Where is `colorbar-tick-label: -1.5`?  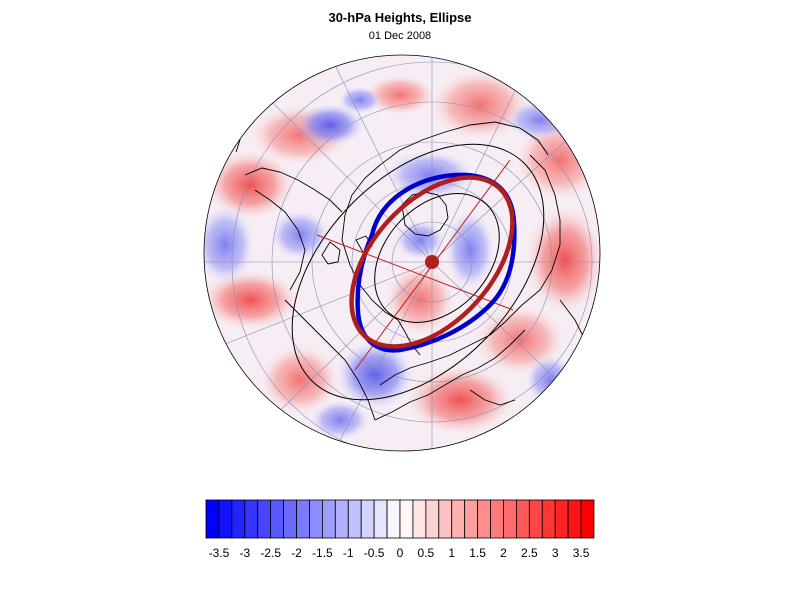
colorbar-tick-label: -1.5 is located at coordinates (322, 553).